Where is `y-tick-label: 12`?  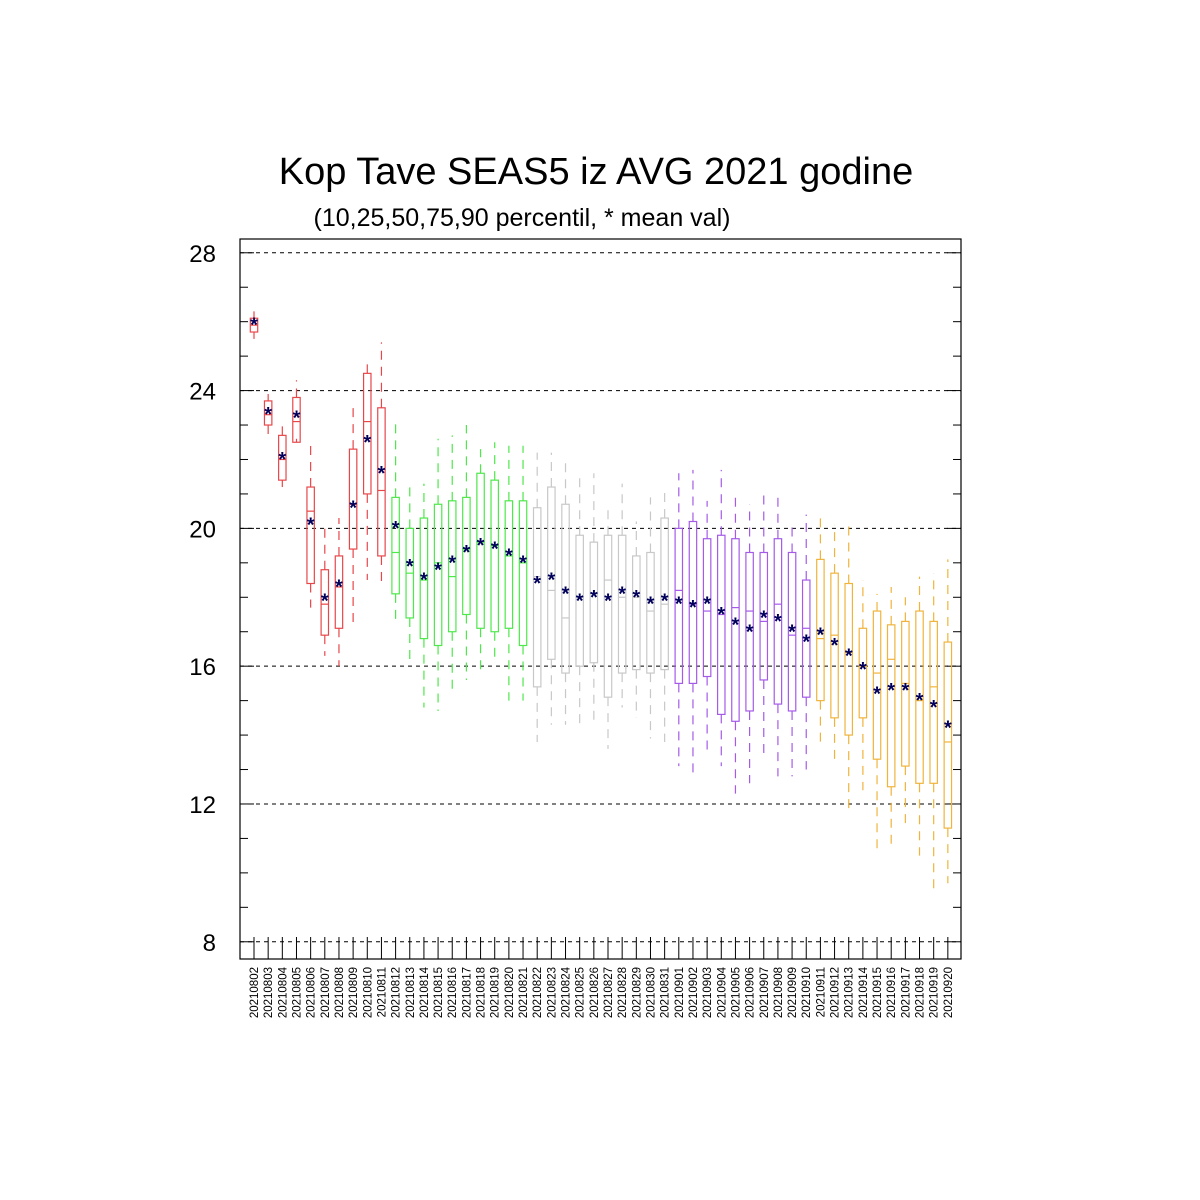 y-tick-label: 12 is located at coordinates (202, 805).